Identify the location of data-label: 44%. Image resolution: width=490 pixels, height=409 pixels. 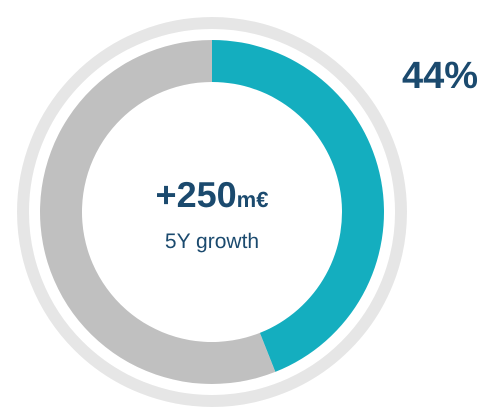
(440, 76).